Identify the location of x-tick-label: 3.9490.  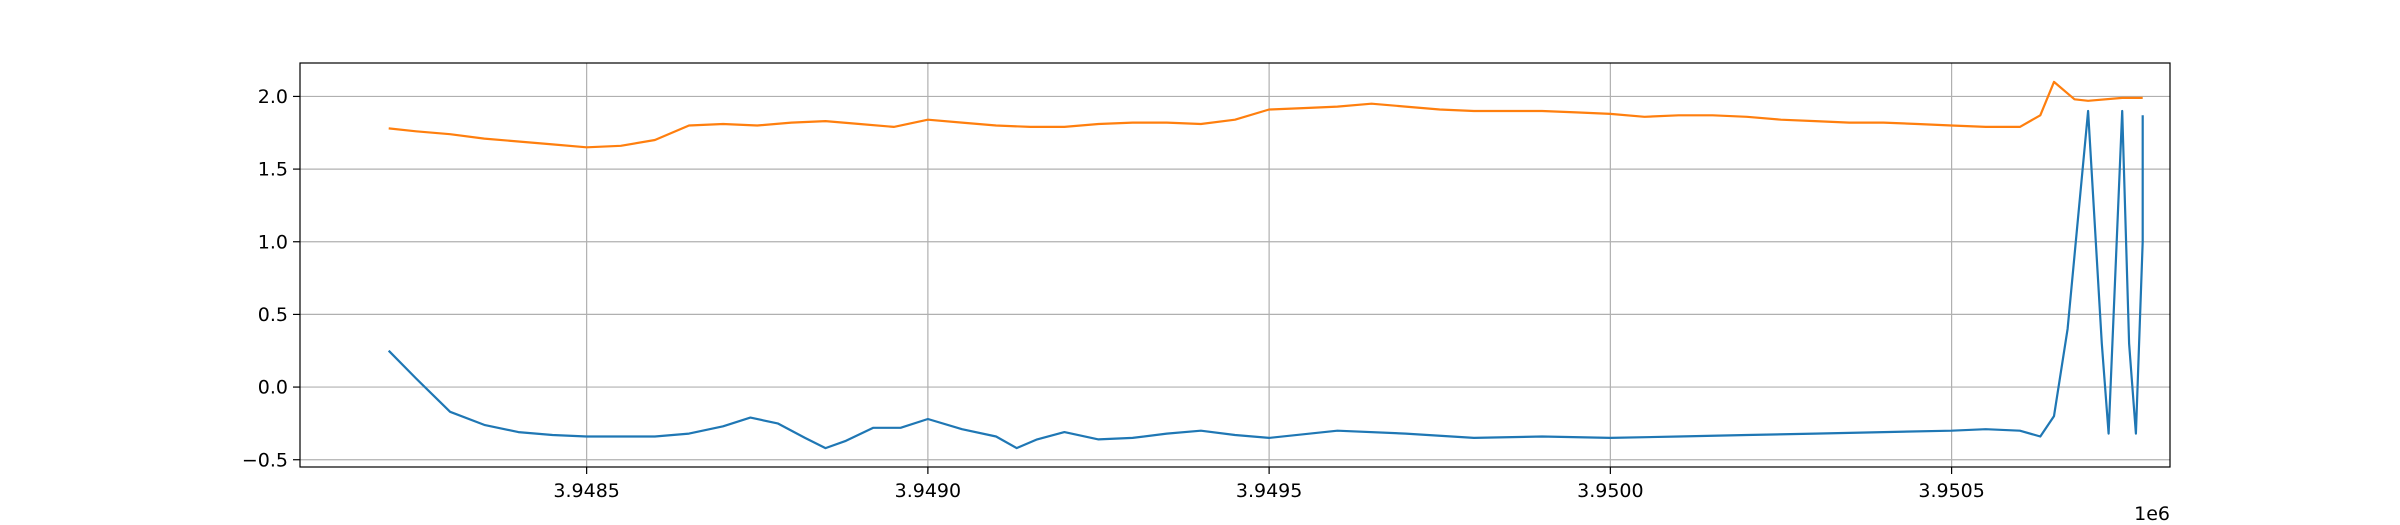
(928, 491).